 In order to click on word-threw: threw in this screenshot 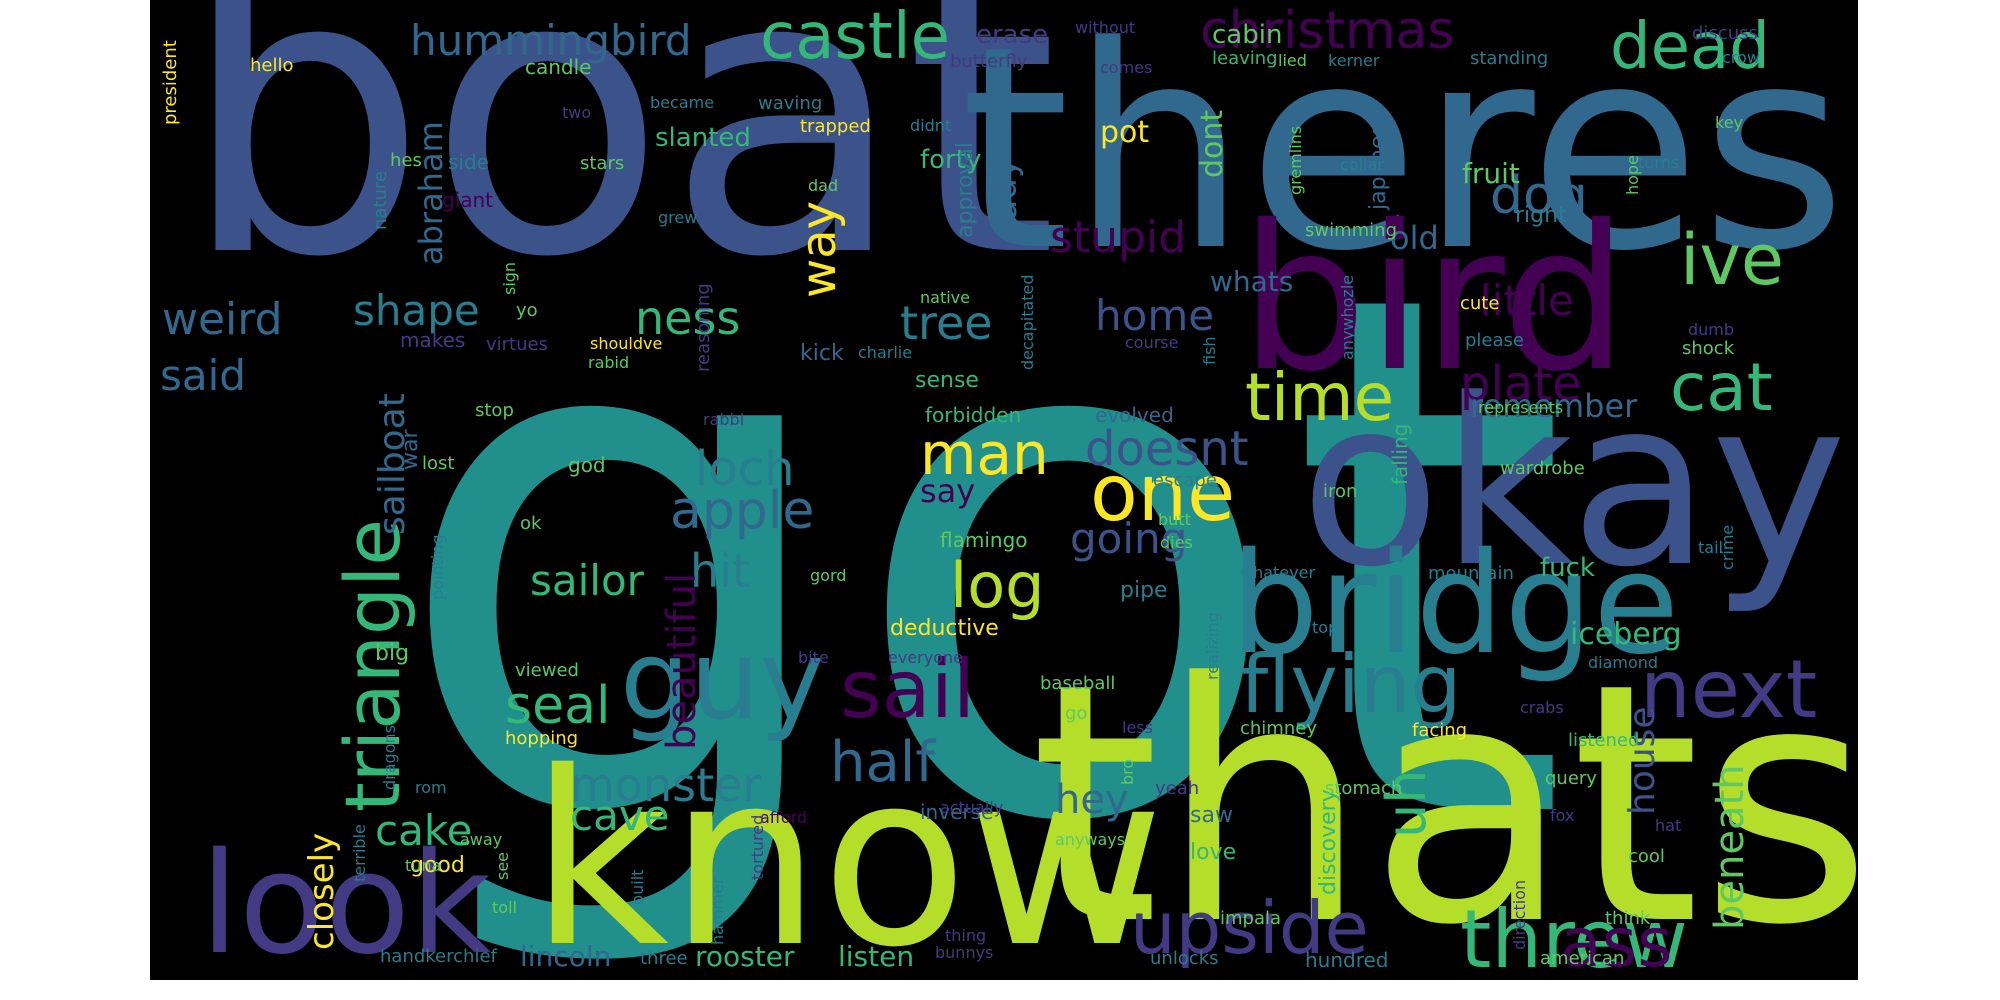, I will do `click(1574, 936)`.